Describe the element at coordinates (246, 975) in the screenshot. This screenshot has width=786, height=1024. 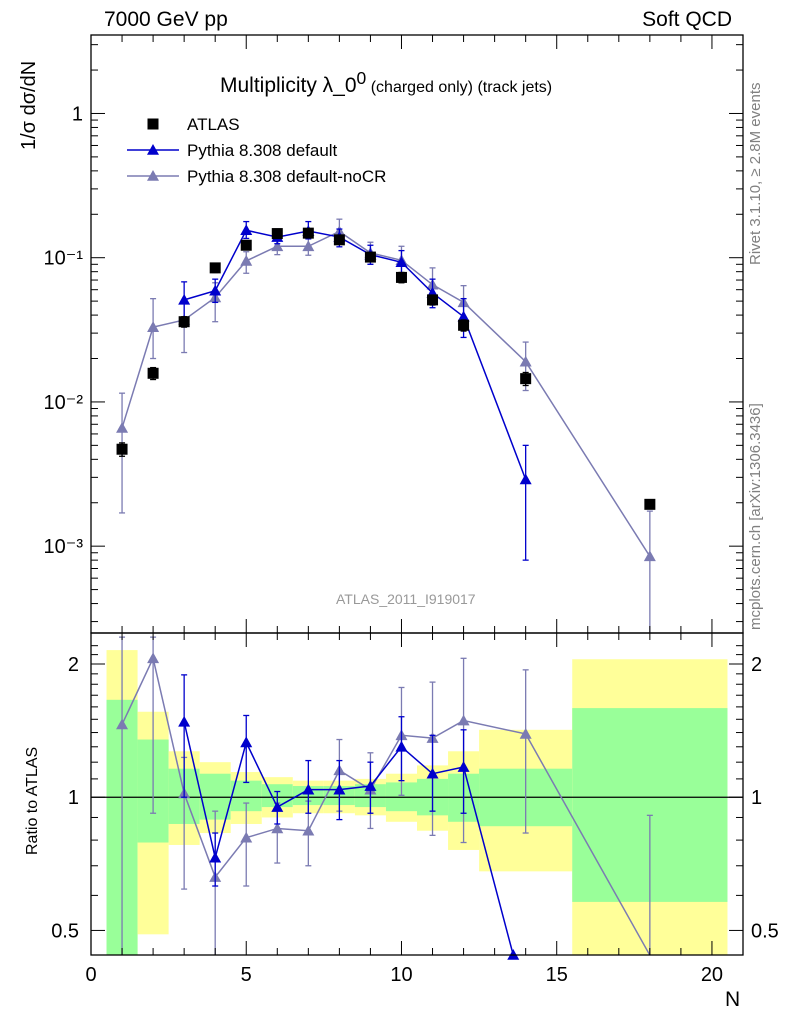
I see `x-tick-label: 5` at that location.